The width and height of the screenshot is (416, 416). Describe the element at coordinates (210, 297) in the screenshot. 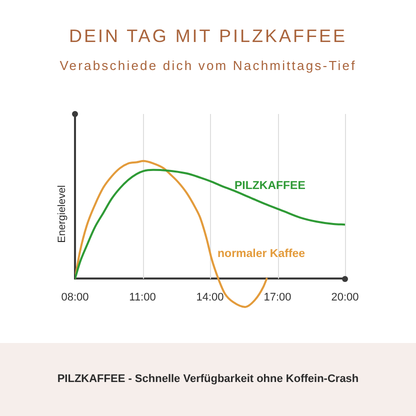

I see `x-tick-label: 14:00` at that location.